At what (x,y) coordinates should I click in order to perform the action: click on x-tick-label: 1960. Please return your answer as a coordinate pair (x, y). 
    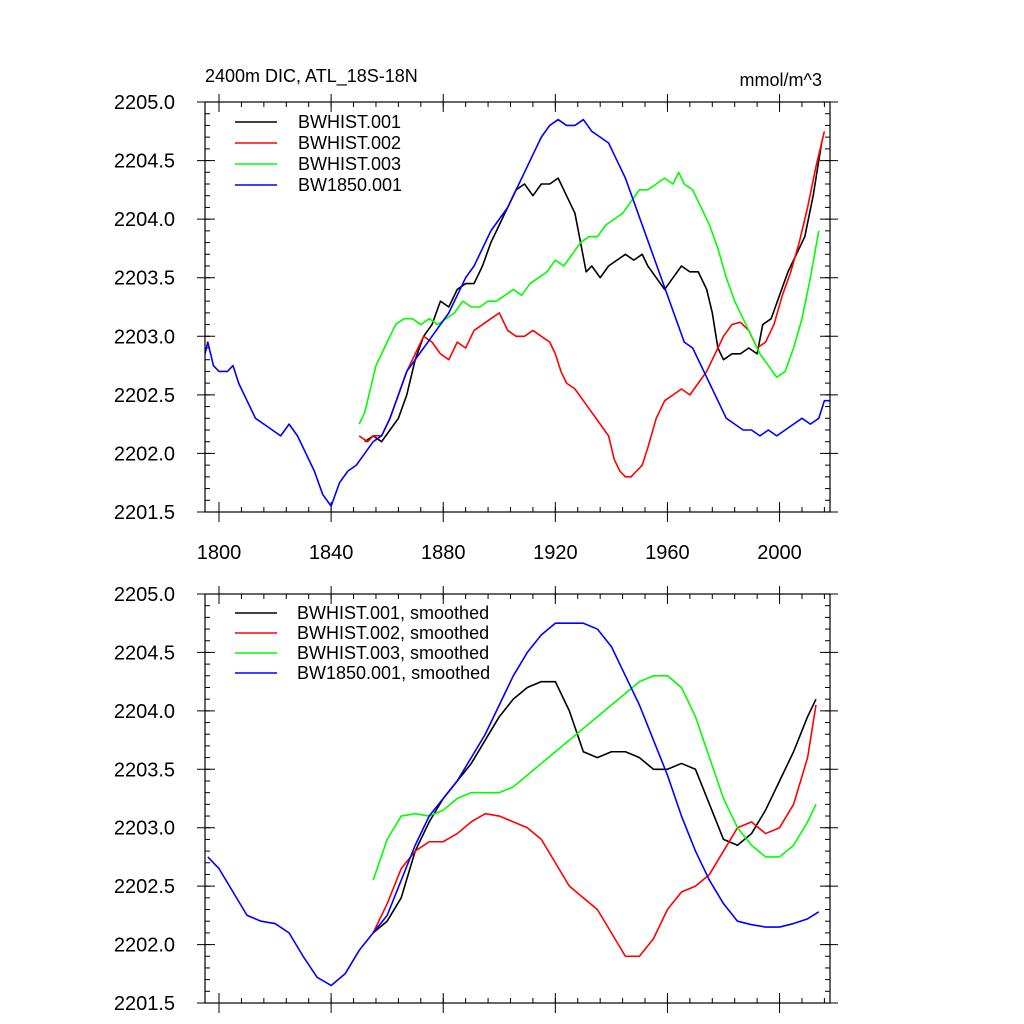
    Looking at the image, I should click on (667, 553).